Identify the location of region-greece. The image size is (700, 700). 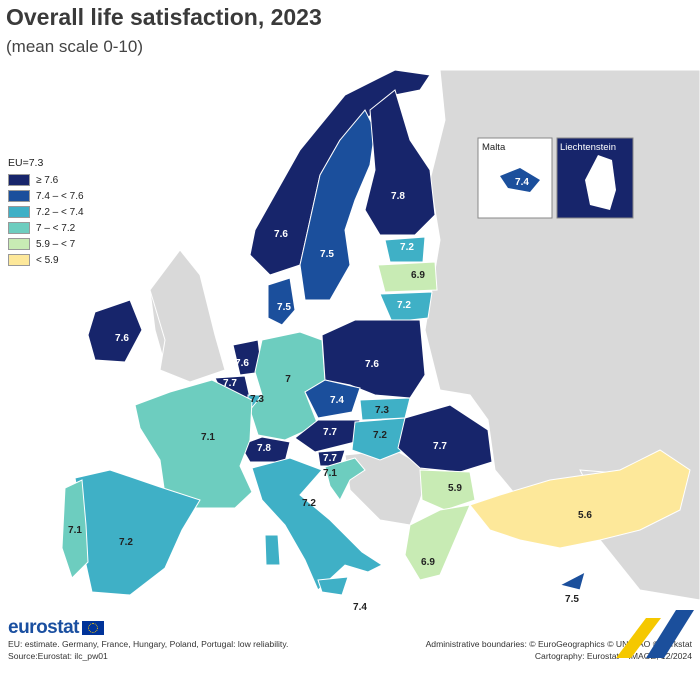
(437, 542).